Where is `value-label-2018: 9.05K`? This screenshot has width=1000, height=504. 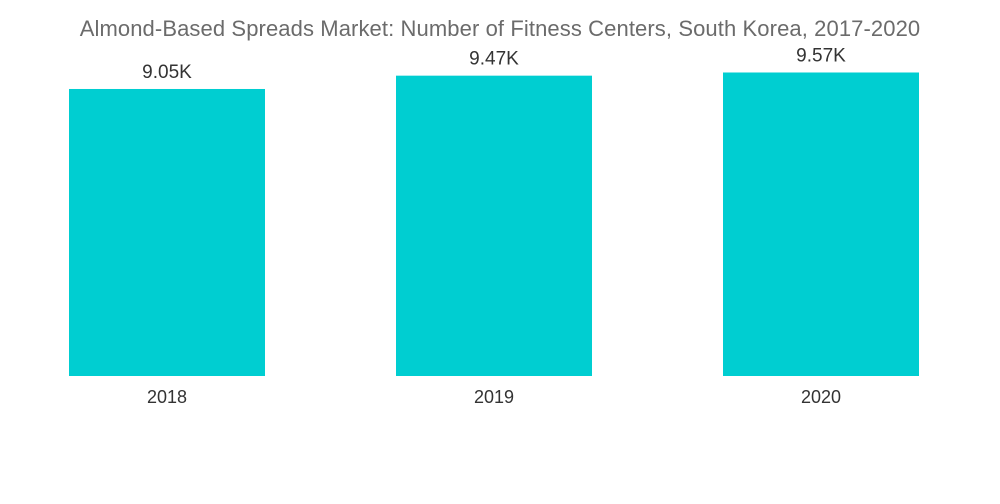 value-label-2018: 9.05K is located at coordinates (167, 72).